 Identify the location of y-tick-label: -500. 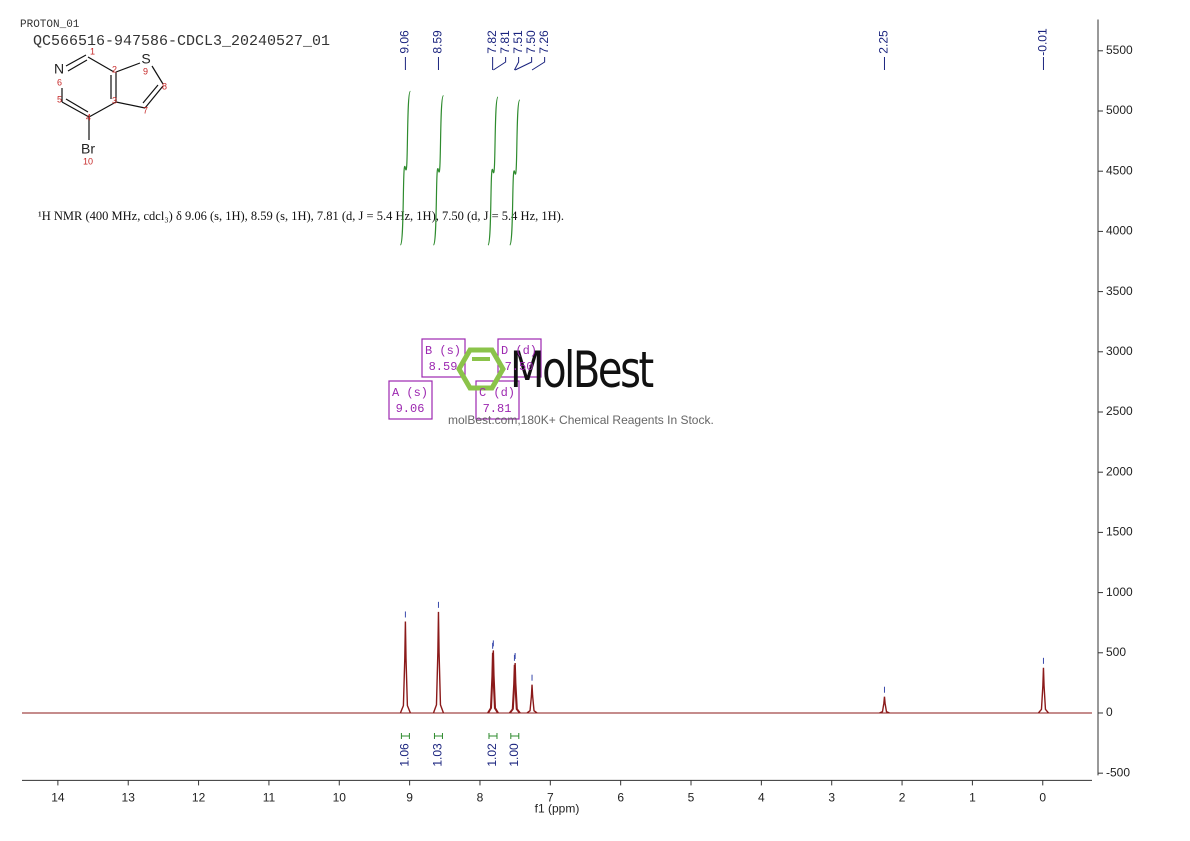
(1118, 772).